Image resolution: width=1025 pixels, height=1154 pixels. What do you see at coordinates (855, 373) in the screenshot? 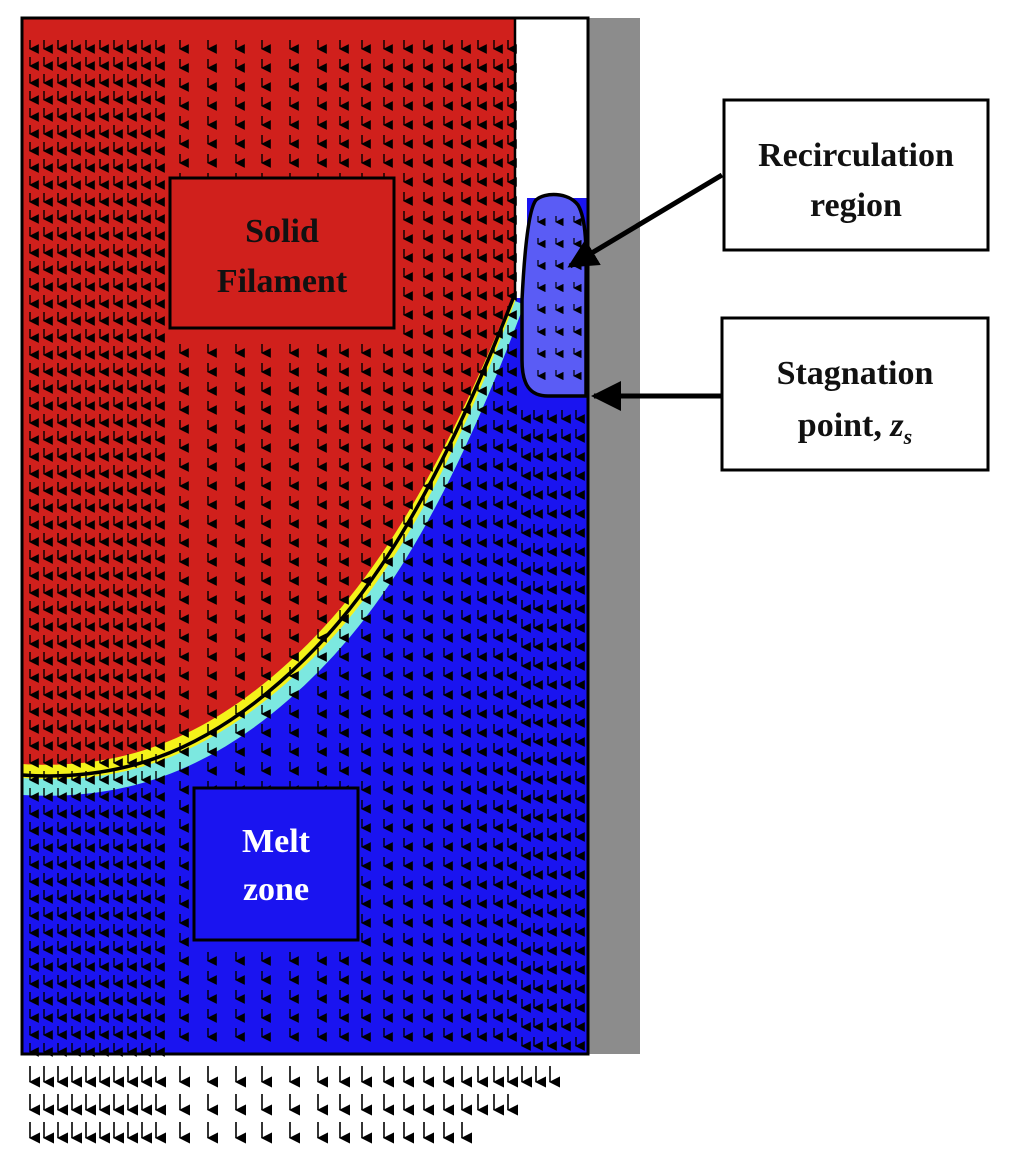
I see `stagnation-label-line1: Stagnation` at bounding box center [855, 373].